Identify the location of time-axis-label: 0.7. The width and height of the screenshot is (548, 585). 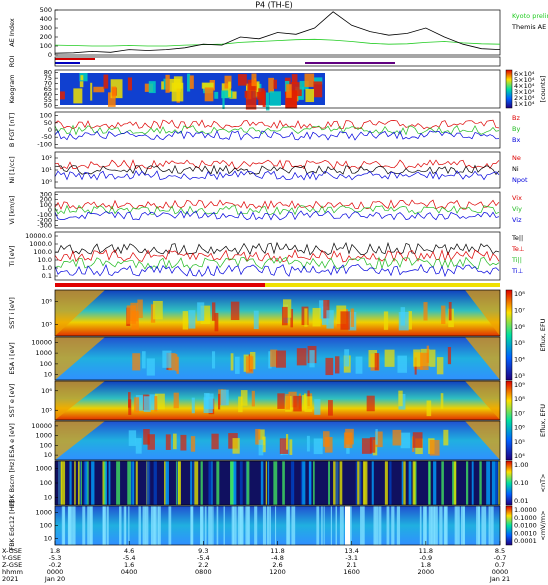
(500, 565).